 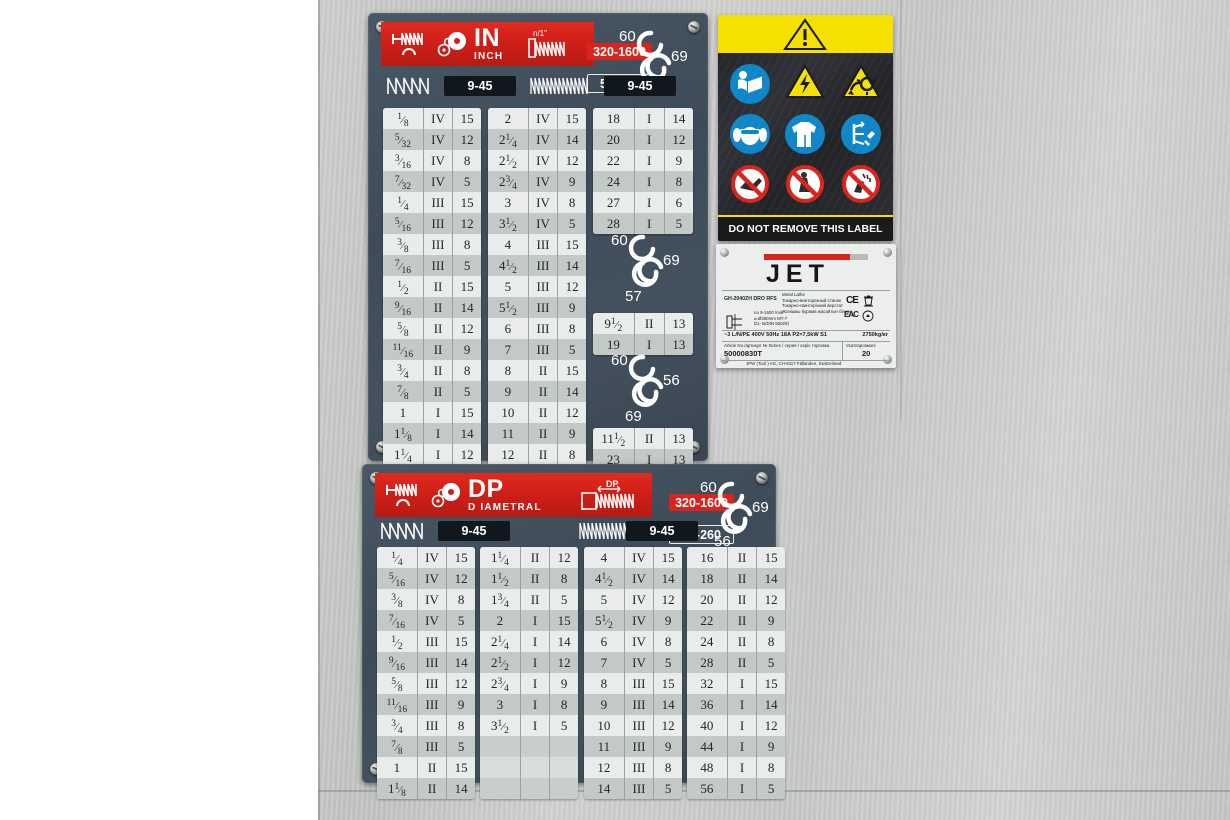 I want to click on gear-diagram-bottom: 60 56 69, so click(x=649, y=385).